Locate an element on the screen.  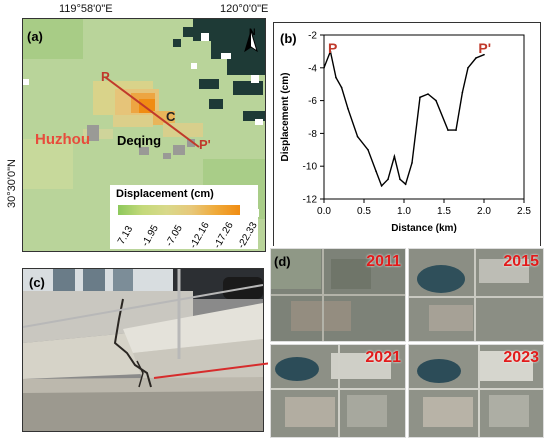
satellite-image-2023: 2023 is located at coordinates (476, 391).